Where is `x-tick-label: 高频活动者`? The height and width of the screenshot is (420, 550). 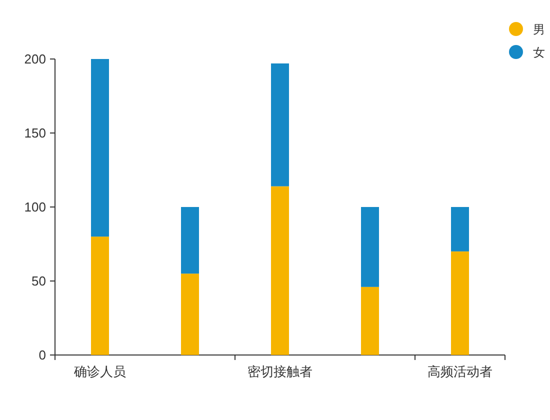 x-tick-label: 高频活动者 is located at coordinates (460, 371).